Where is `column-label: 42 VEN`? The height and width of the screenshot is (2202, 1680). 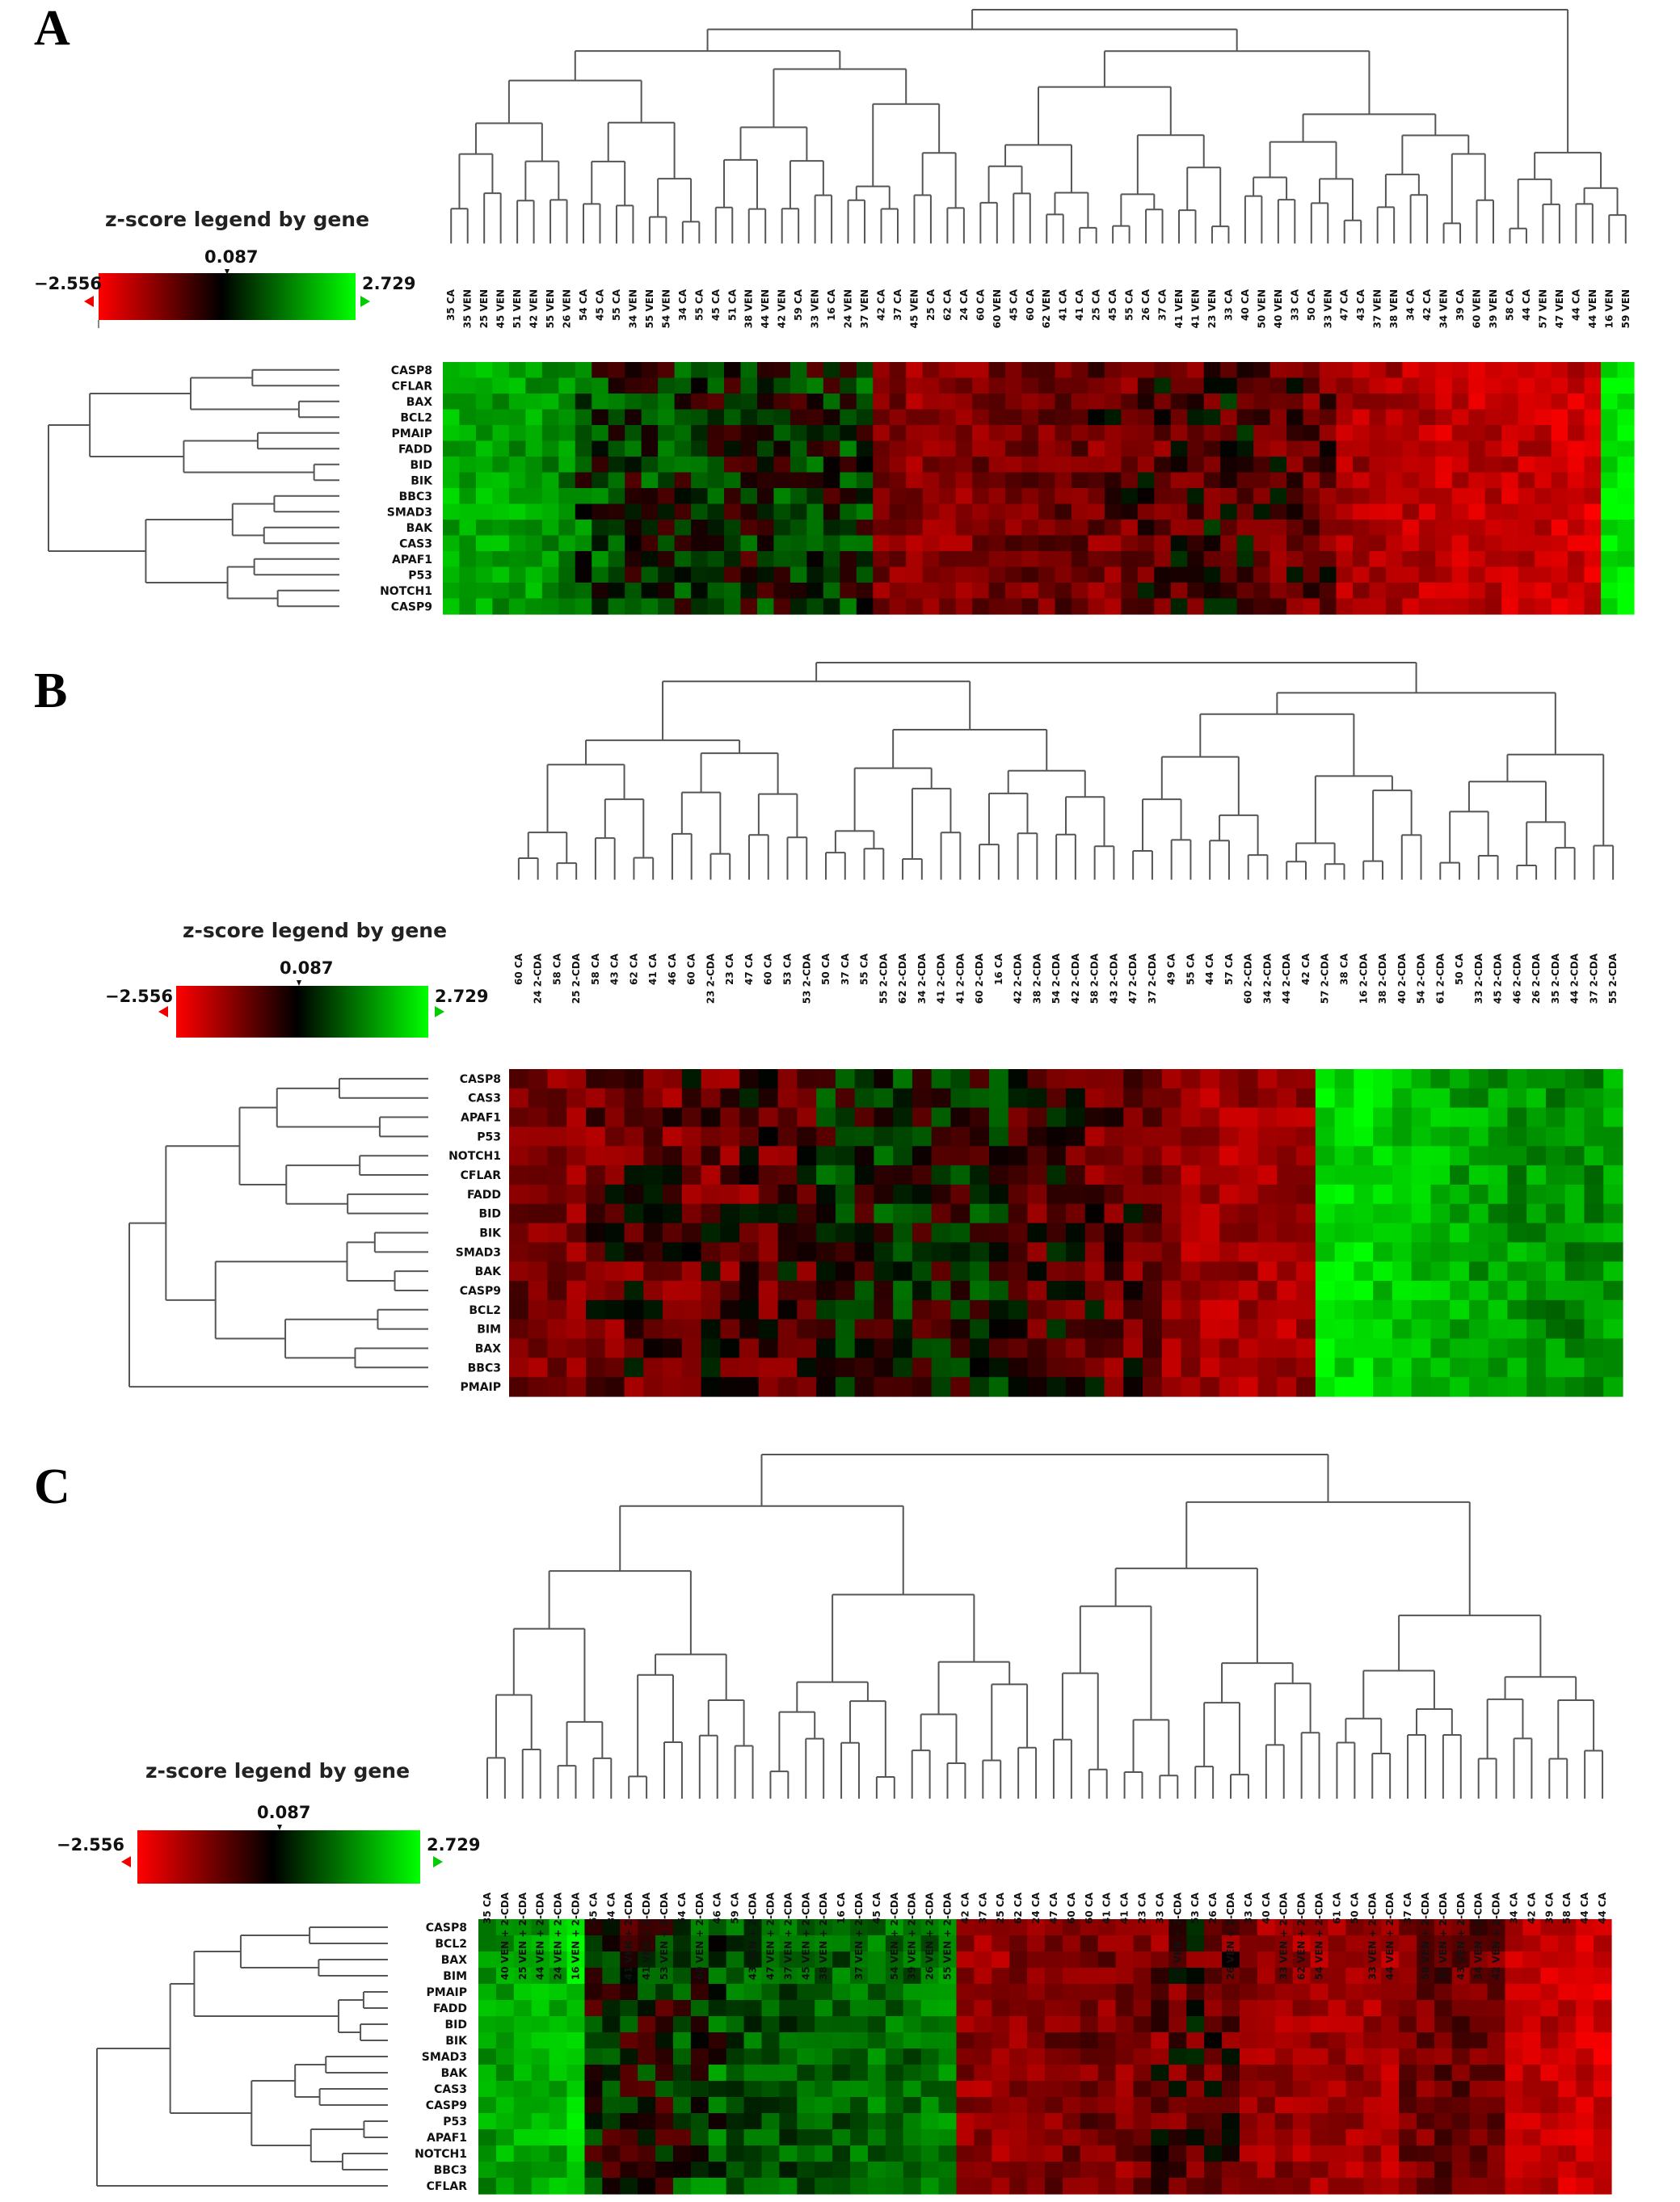 column-label: 42 VEN is located at coordinates (534, 308).